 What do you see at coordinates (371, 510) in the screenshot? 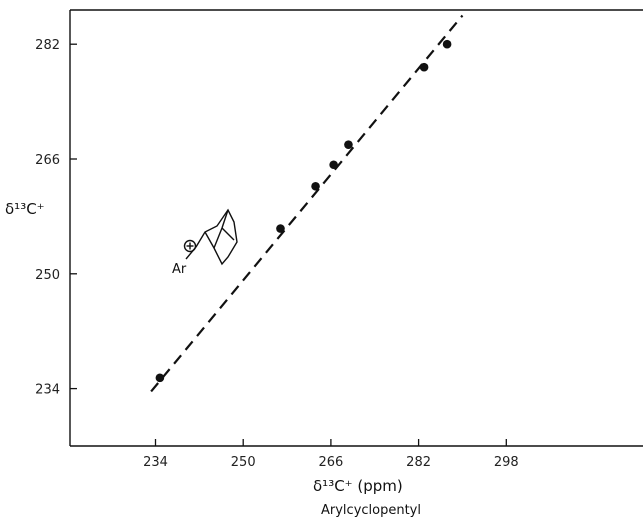
I see `x-axis-sublabel: Arylcyclopentyl` at bounding box center [371, 510].